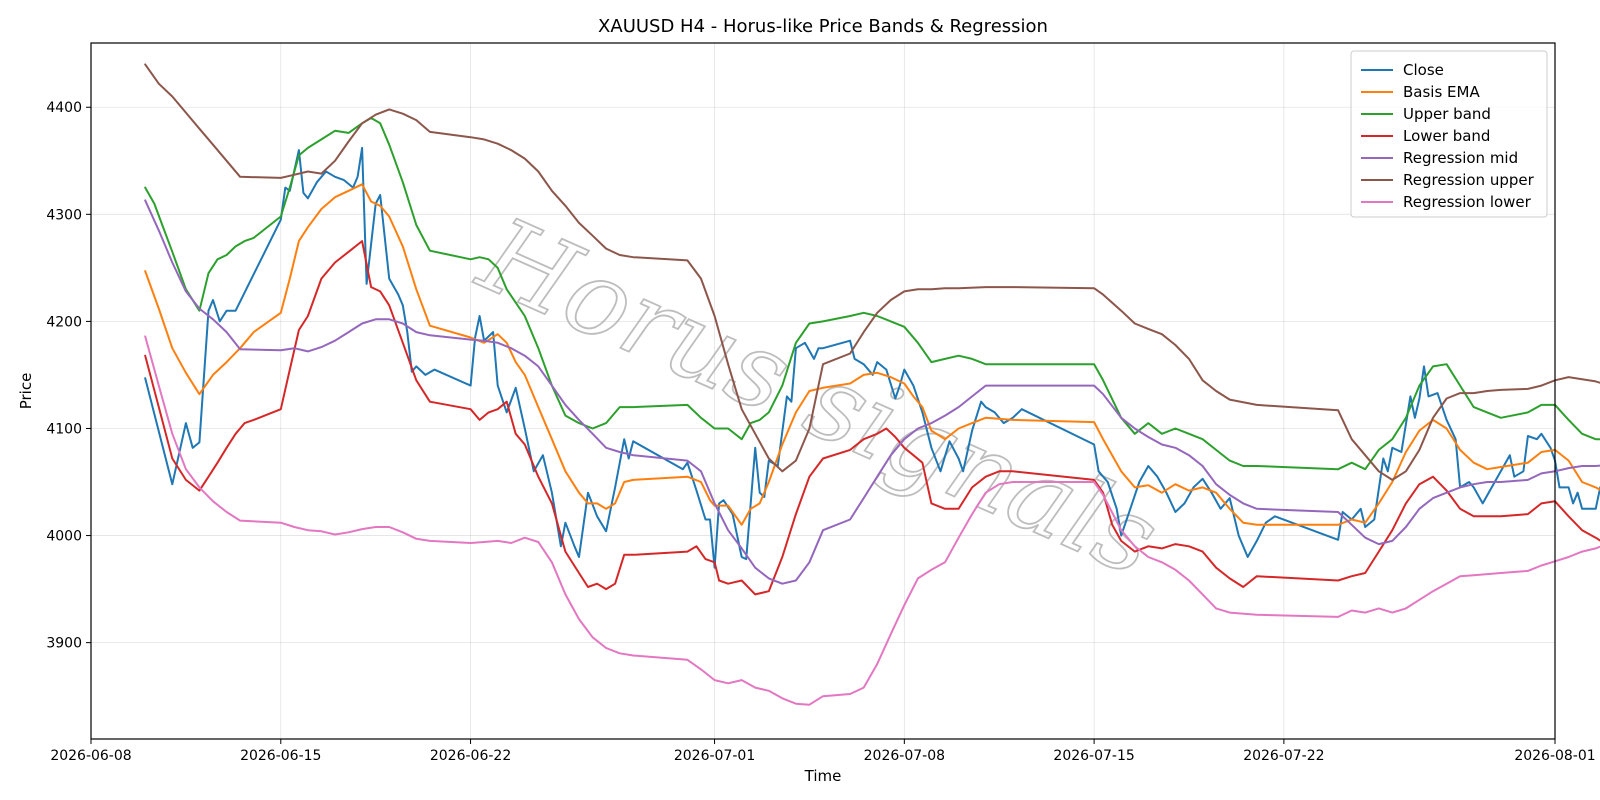  Describe the element at coordinates (823, 776) in the screenshot. I see `x-axis-label: Time` at that location.